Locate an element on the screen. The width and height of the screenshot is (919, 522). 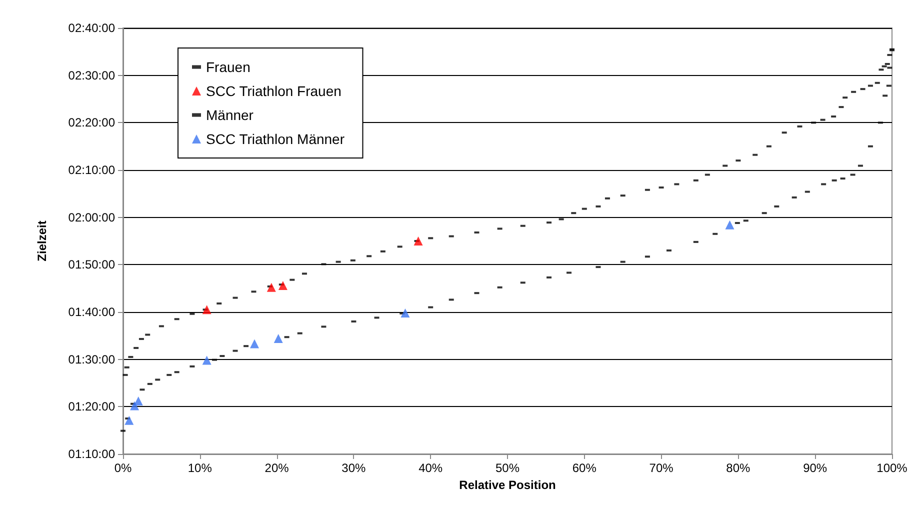
x-tick-label: 100% is located at coordinates (892, 468).